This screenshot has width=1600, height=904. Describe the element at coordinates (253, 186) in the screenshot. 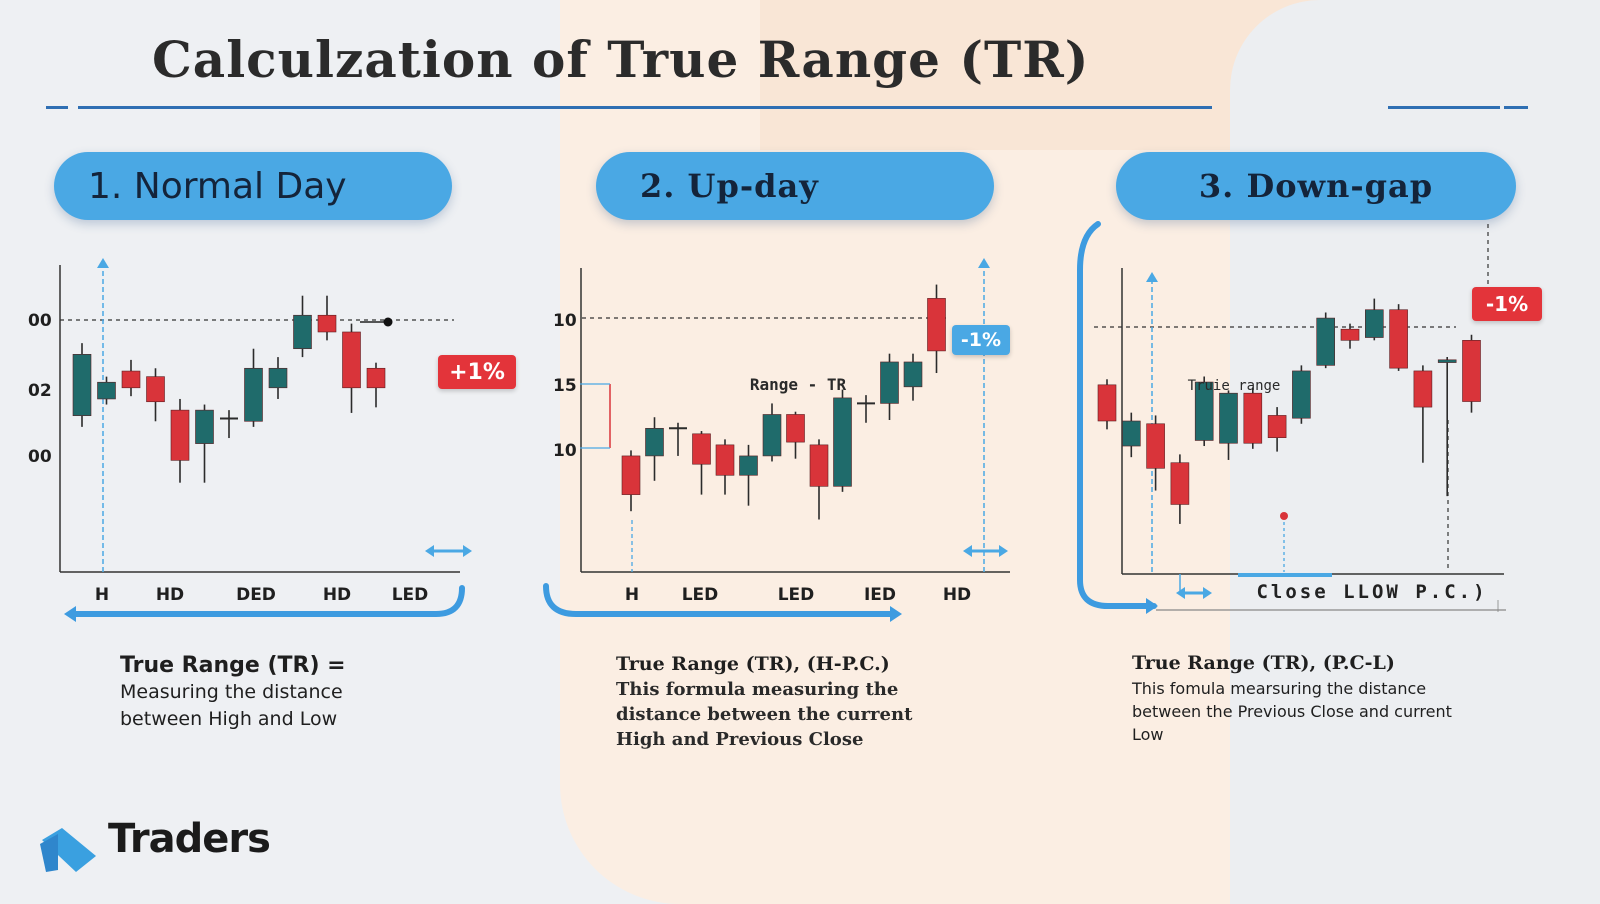

I see `panel-1-heading: 1. Normal Day` at that location.